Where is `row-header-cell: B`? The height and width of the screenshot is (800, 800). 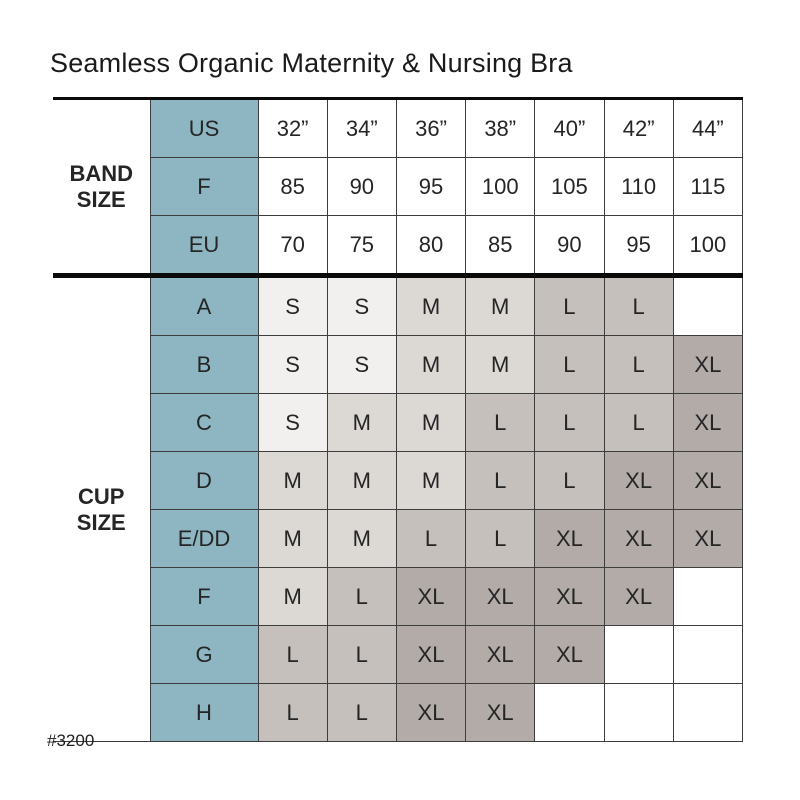
row-header-cell: B is located at coordinates (204, 364).